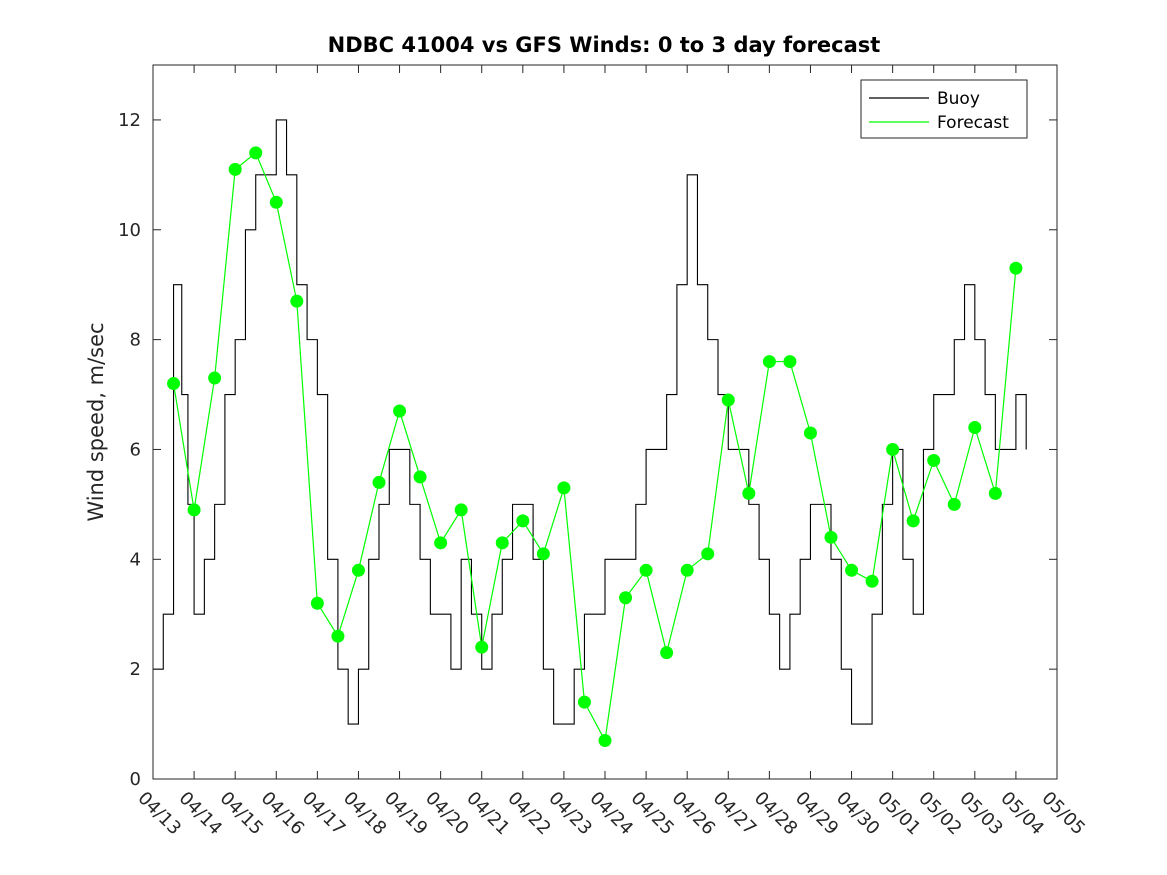 This screenshot has width=1167, height=875. I want to click on y-axis-label: Wind speed, m/sec, so click(96, 421).